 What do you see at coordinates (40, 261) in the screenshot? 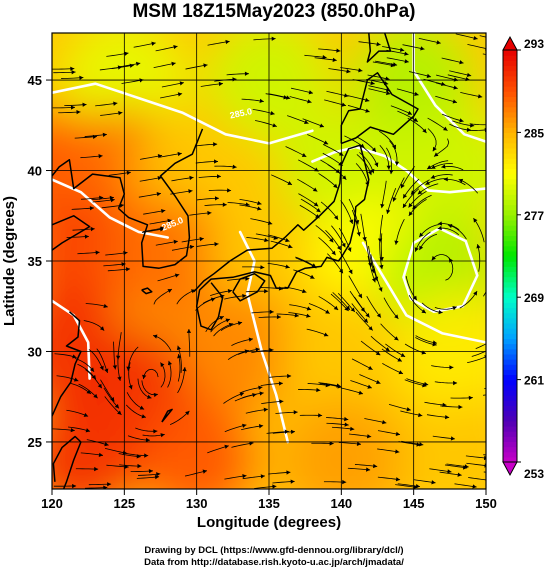
I see `y-tick: 35` at bounding box center [40, 261].